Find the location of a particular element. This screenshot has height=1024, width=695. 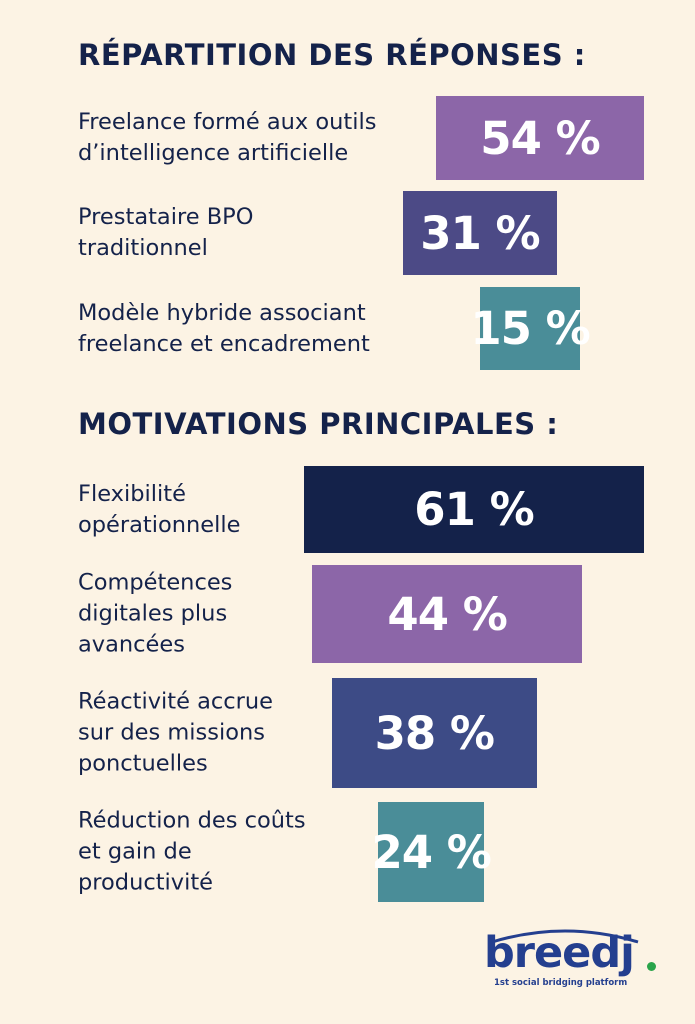

chart-2-value-label: 61 % is located at coordinates (474, 509).